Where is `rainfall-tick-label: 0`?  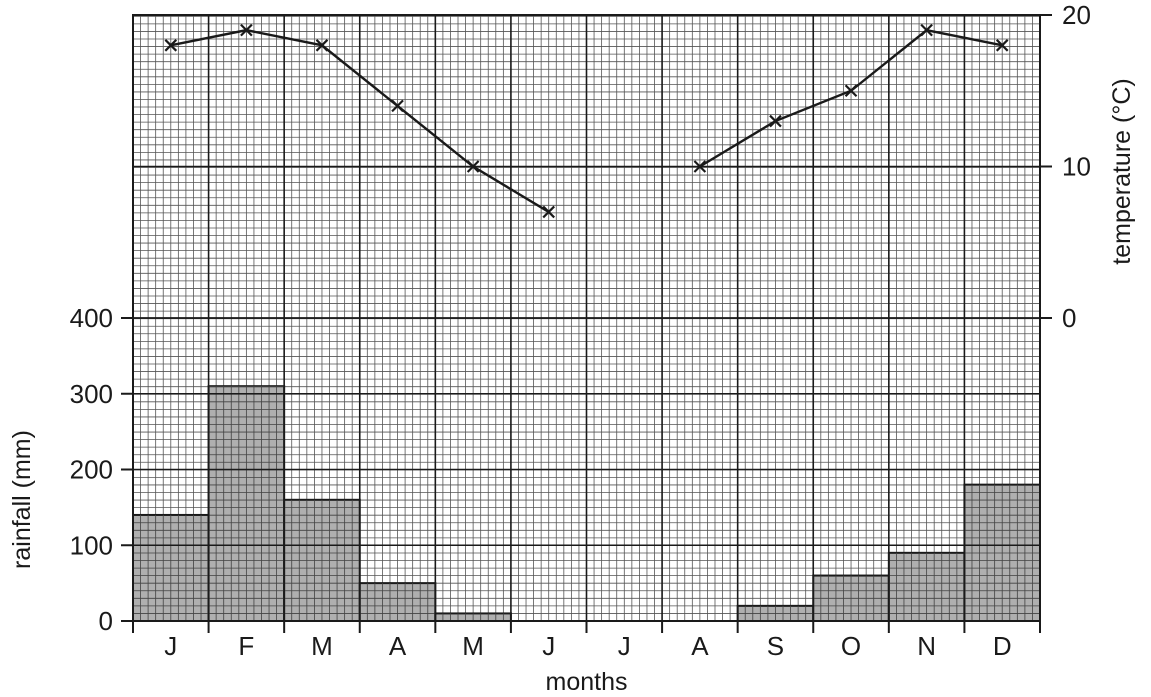
rainfall-tick-label: 0 is located at coordinates (106, 621).